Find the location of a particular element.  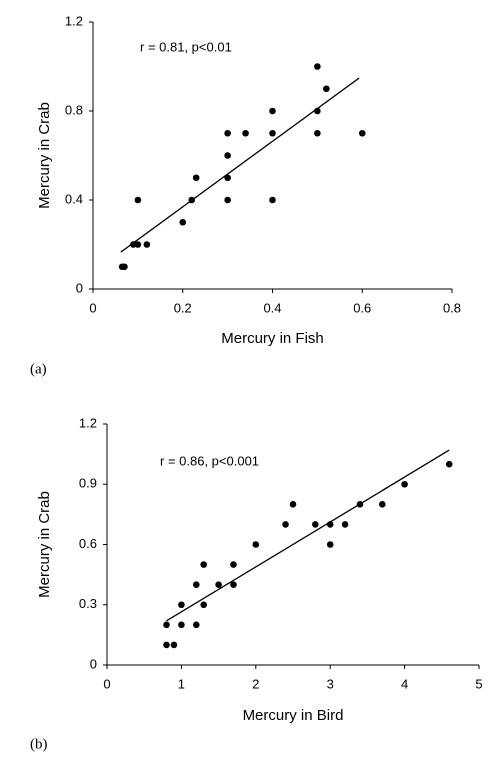

annotation: r = 0.81, p<0.01 is located at coordinates (186, 46).